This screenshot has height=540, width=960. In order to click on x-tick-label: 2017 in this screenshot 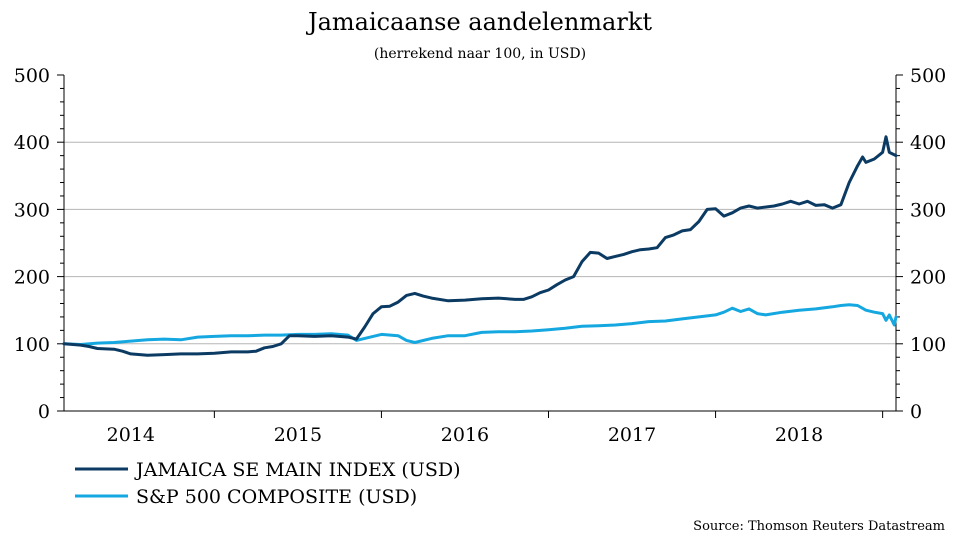, I will do `click(632, 435)`.